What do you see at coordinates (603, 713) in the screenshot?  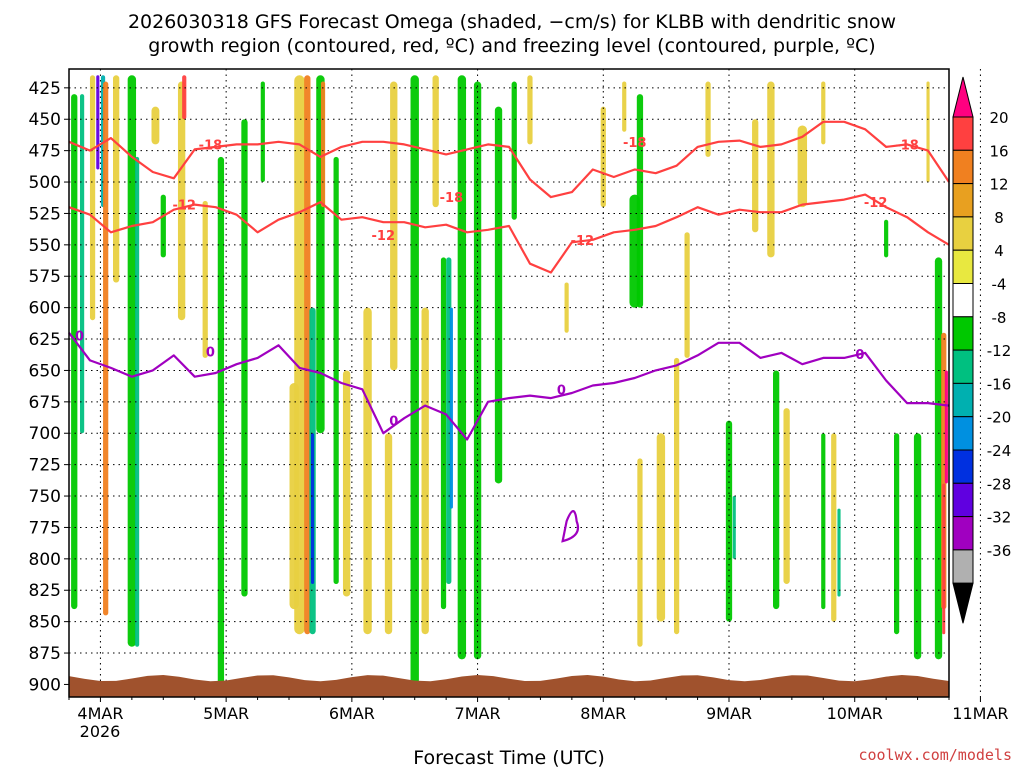 I see `x-tick-label: 8MAR` at bounding box center [603, 713].